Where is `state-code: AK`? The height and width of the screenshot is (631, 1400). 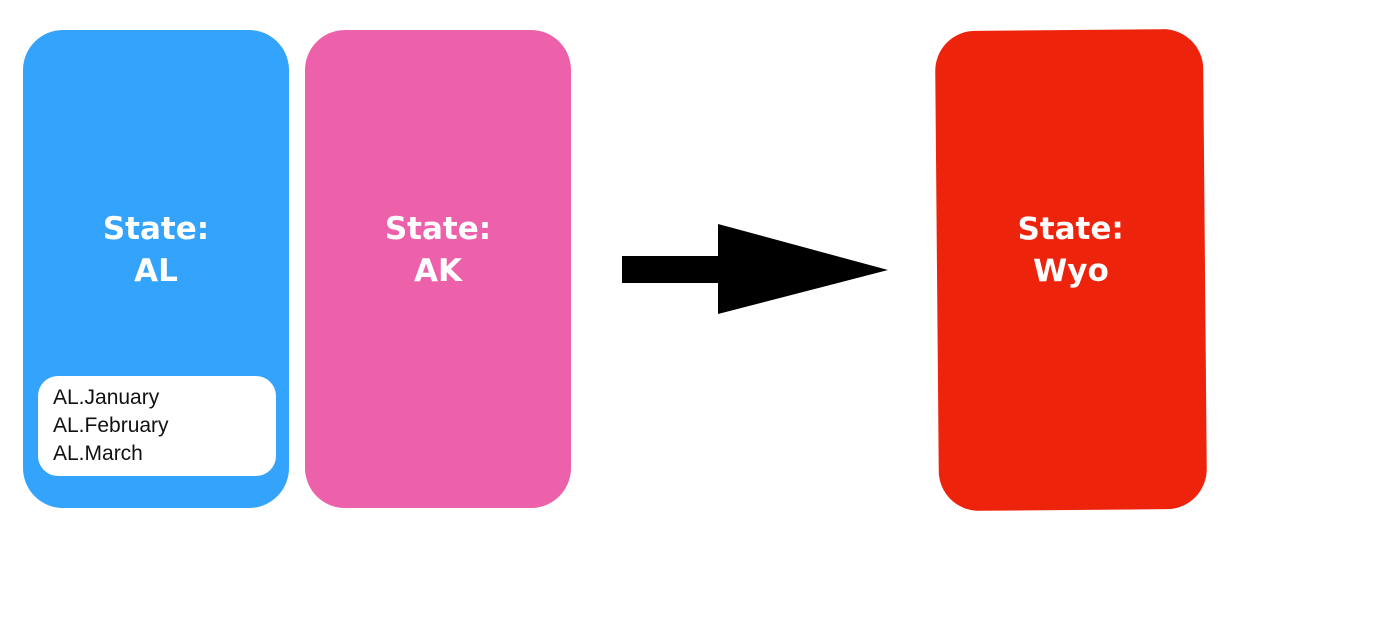 state-code: AK is located at coordinates (437, 271).